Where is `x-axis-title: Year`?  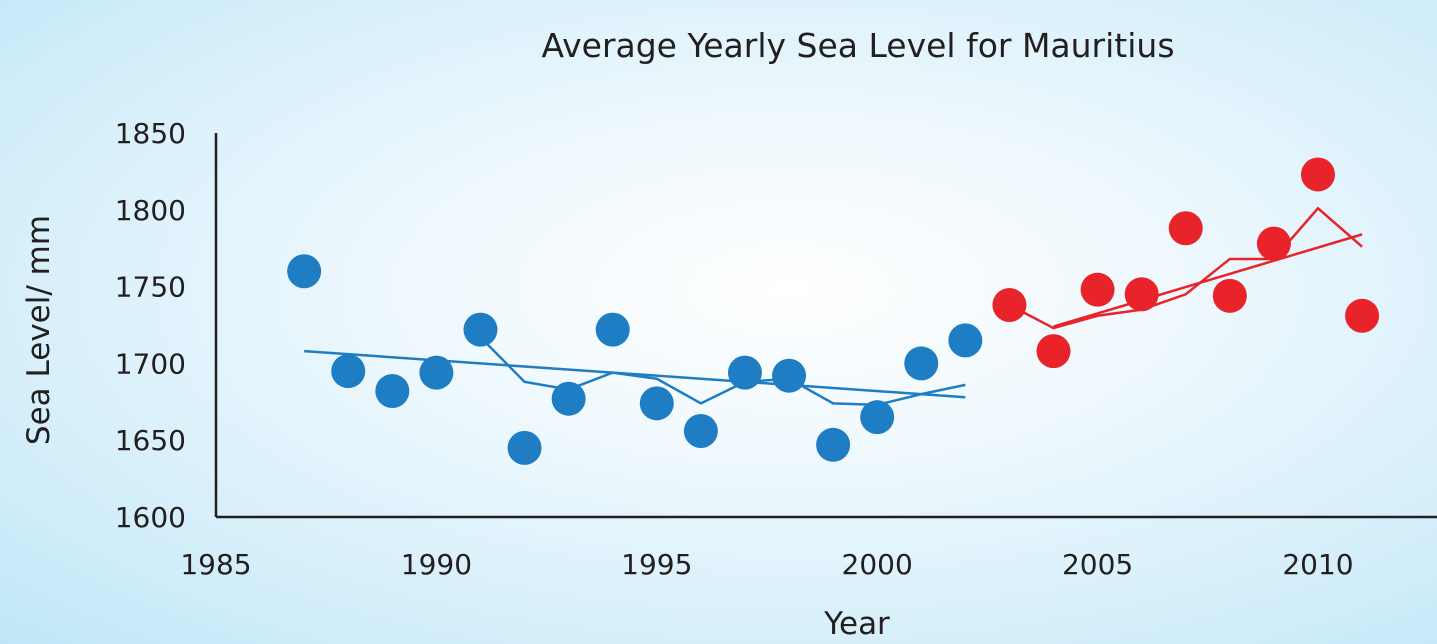 x-axis-title: Year is located at coordinates (856, 624).